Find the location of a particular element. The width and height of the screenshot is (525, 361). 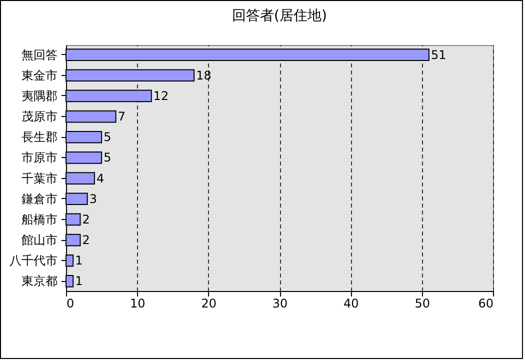

x-tick-label: 10 is located at coordinates (138, 303).